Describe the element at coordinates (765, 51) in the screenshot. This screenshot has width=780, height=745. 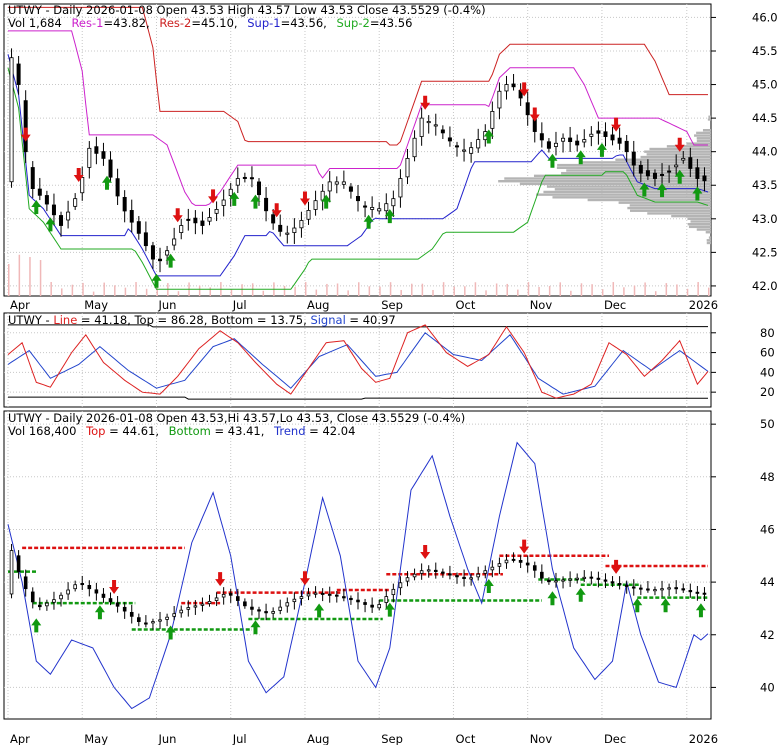
I see `price-y-tick-label: 45.5` at that location.